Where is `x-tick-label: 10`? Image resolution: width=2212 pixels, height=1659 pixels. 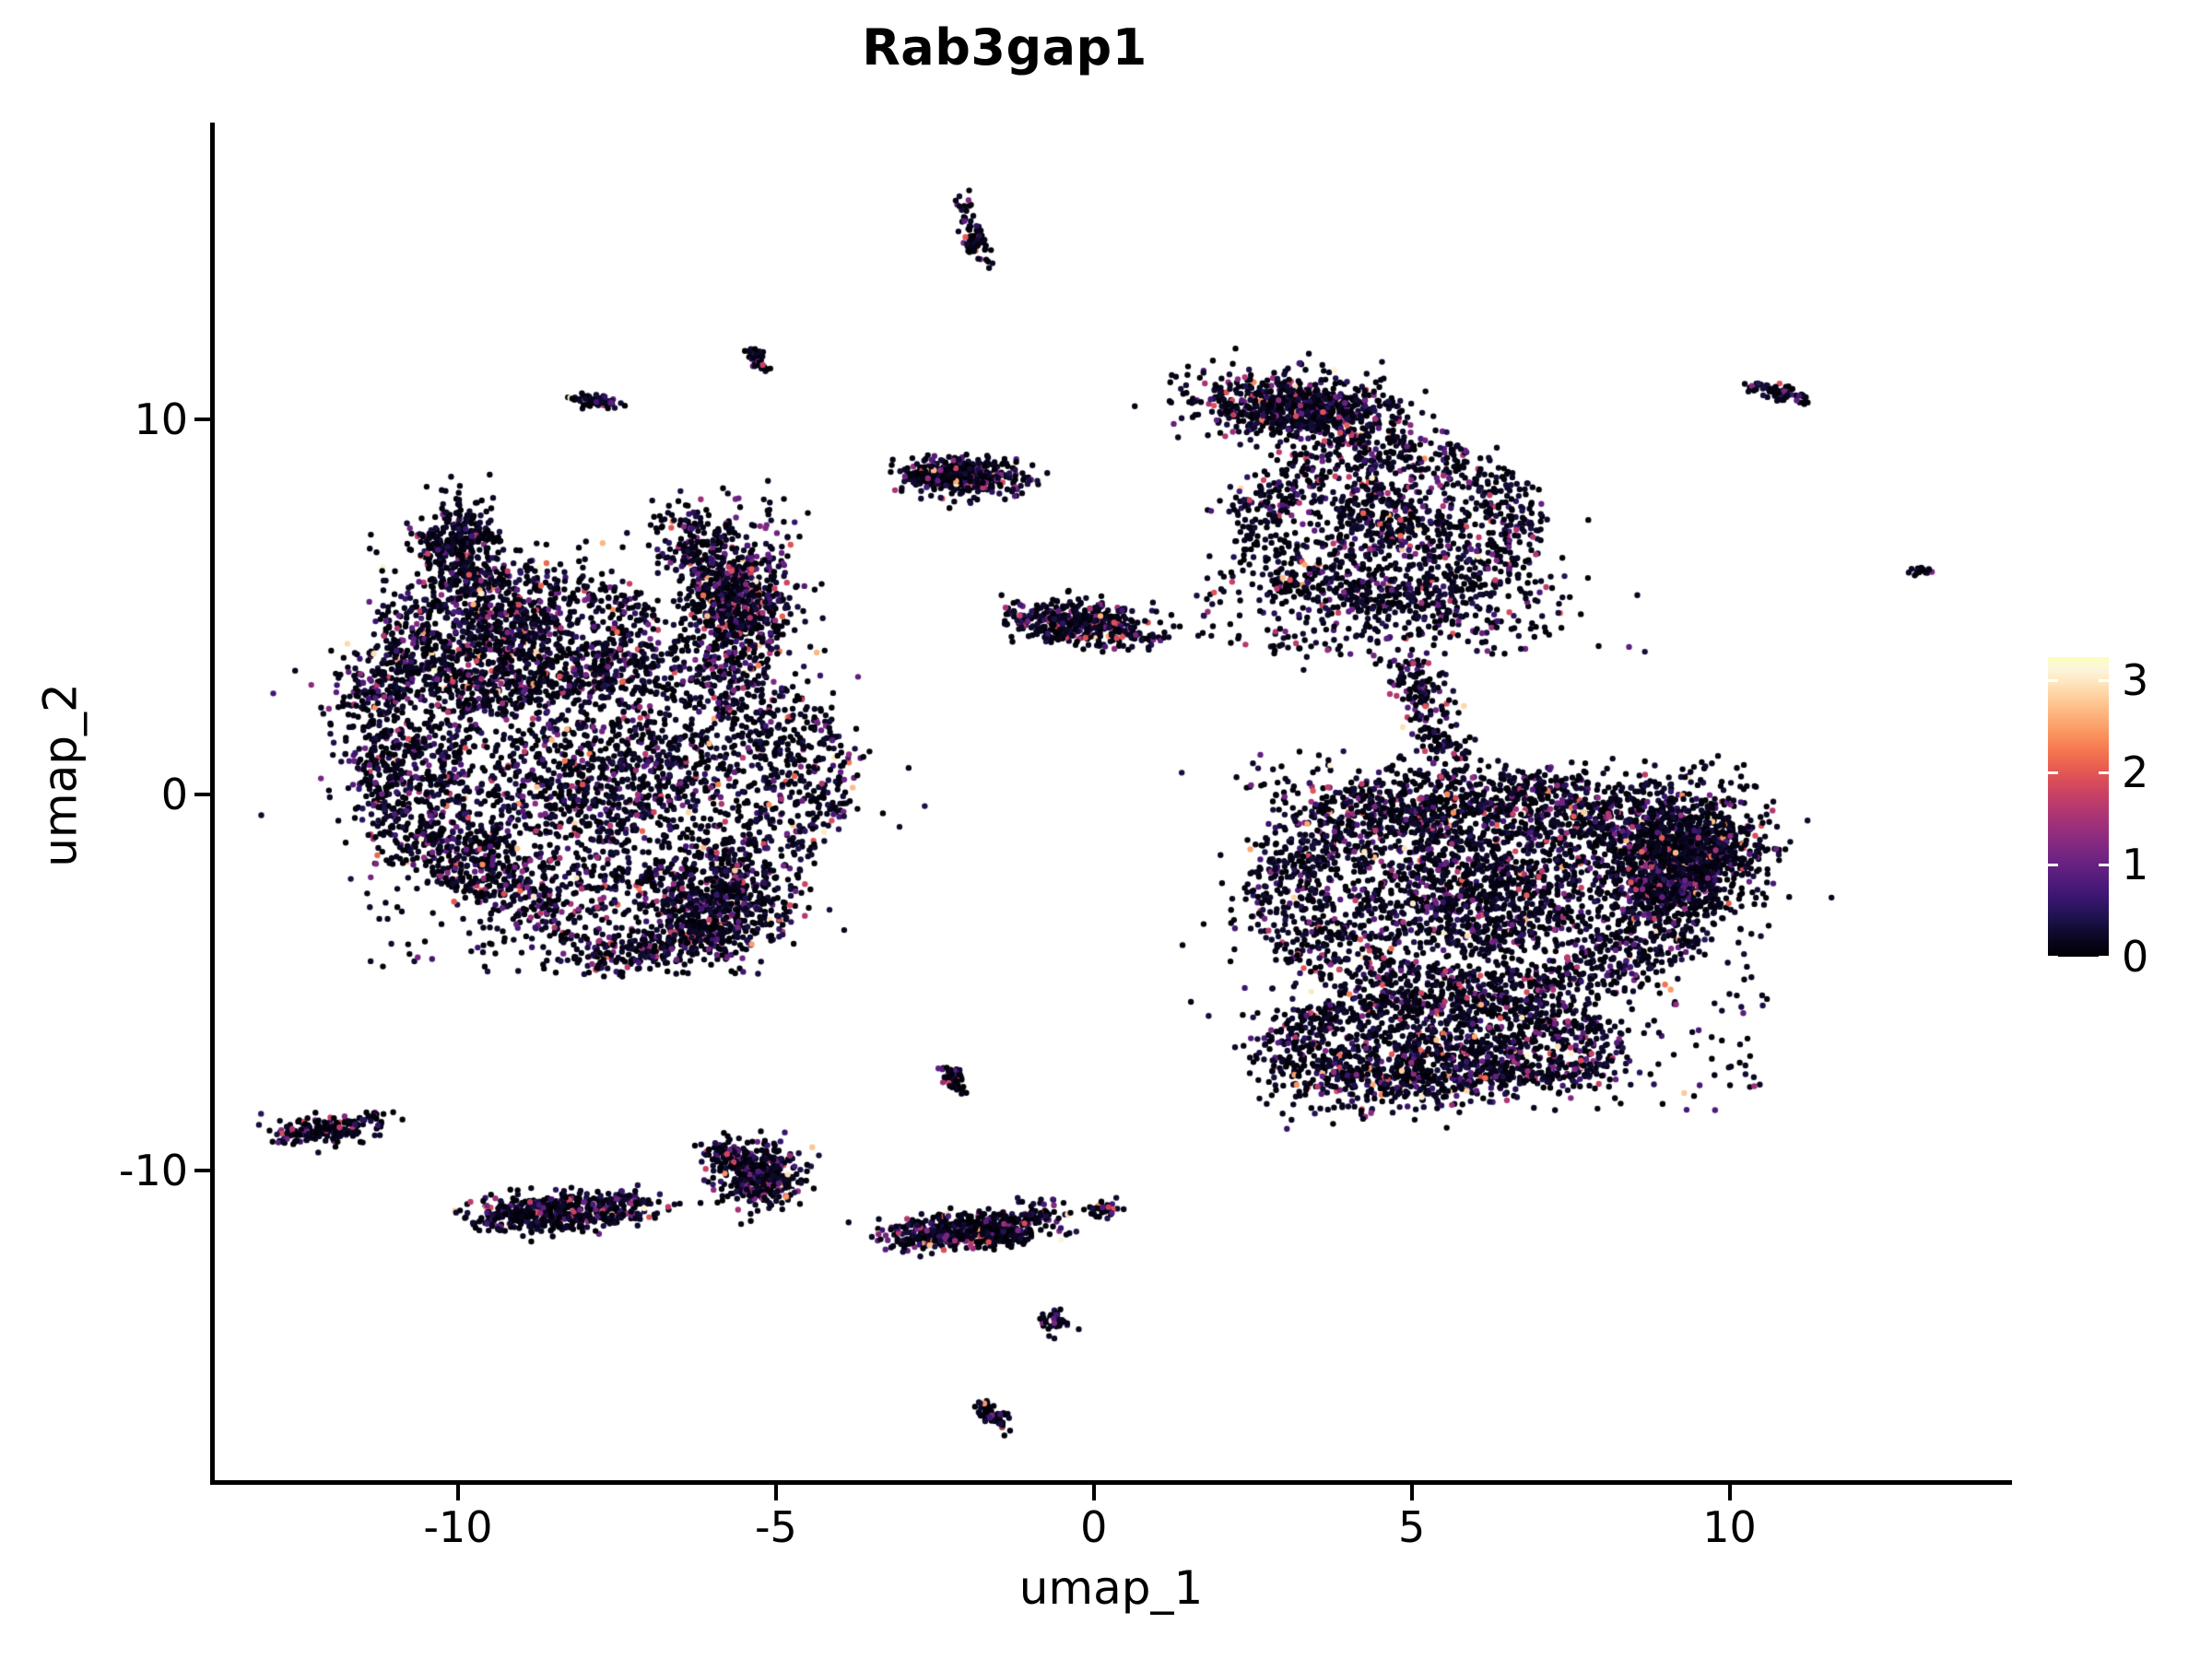
x-tick-label: 10 is located at coordinates (1729, 1527).